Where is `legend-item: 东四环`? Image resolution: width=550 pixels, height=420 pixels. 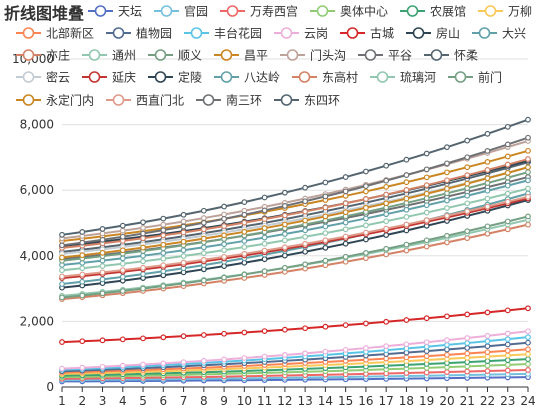 legend-item: 东四环 is located at coordinates (307, 101).